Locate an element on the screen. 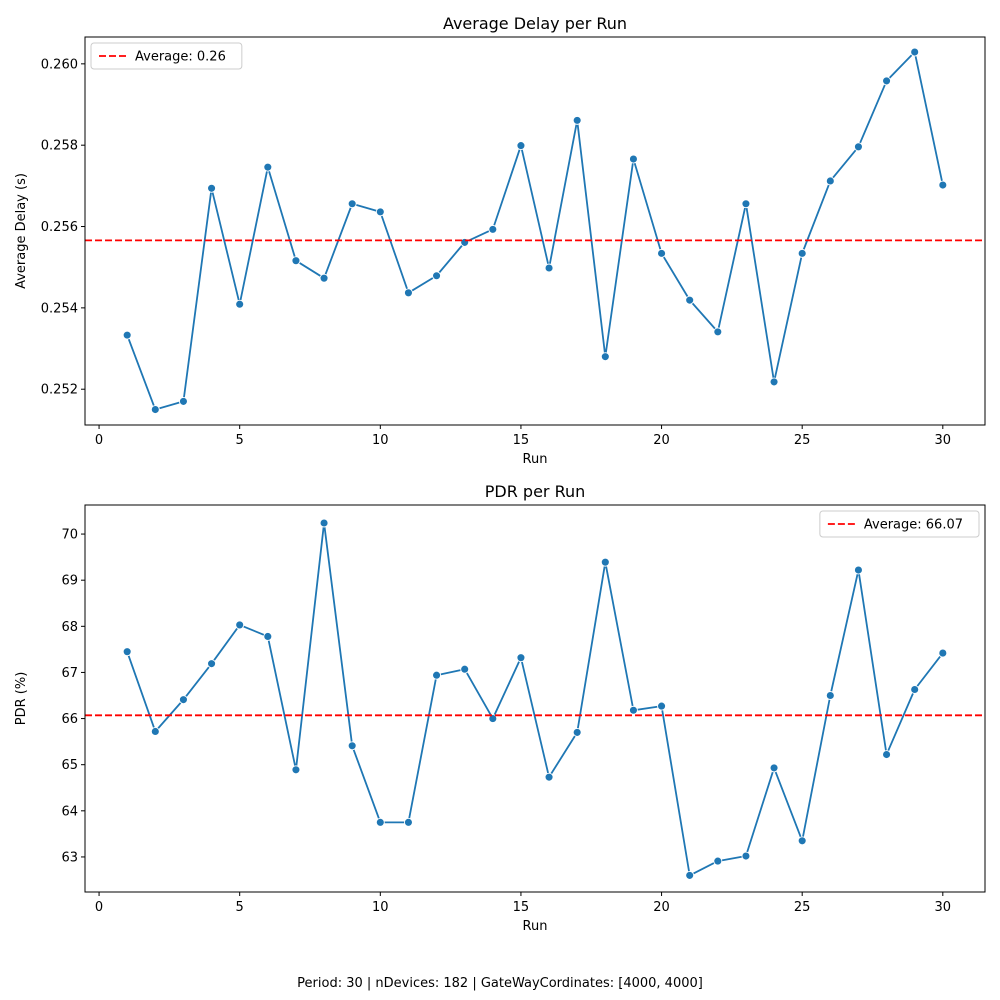 The width and height of the screenshot is (1000, 1000). chart-title: Average Delay per Run is located at coordinates (535, 23).